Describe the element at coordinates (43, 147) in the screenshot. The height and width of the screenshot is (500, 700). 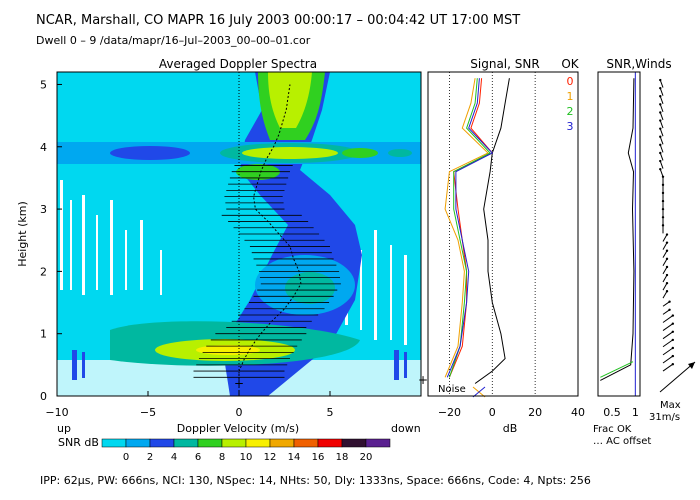
I see `y-tick-label: 4` at that location.